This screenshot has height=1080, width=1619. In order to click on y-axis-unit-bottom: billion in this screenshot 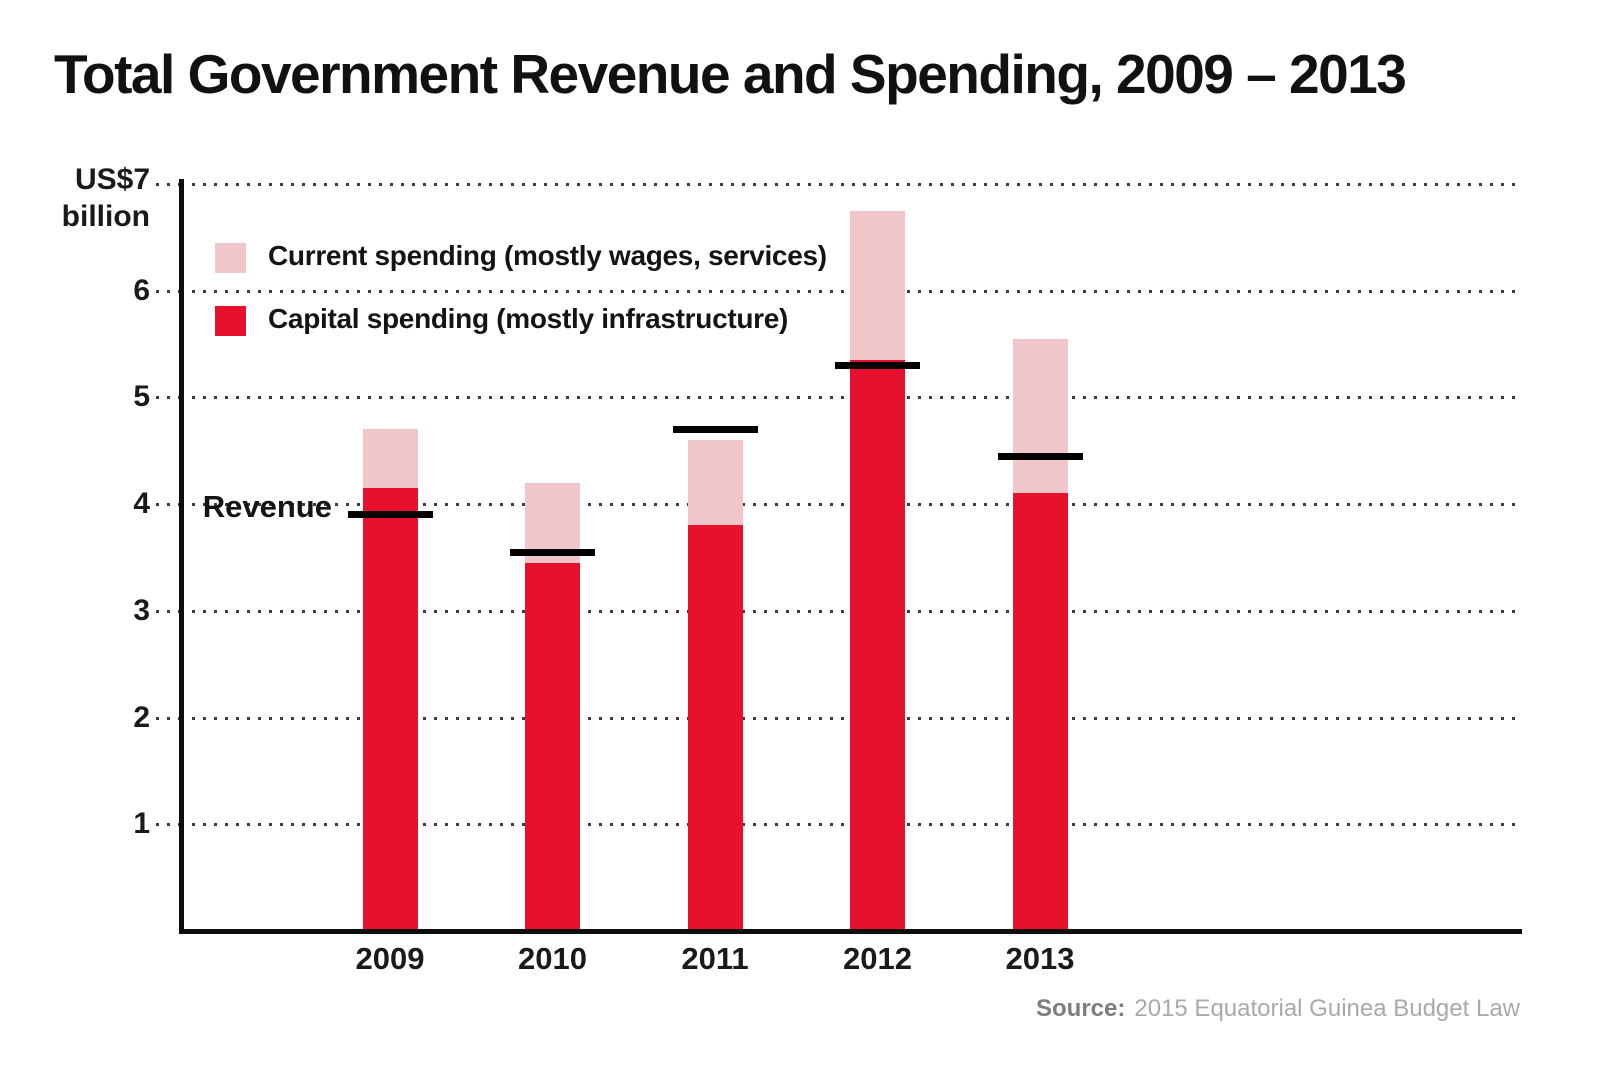, I will do `click(105, 216)`.